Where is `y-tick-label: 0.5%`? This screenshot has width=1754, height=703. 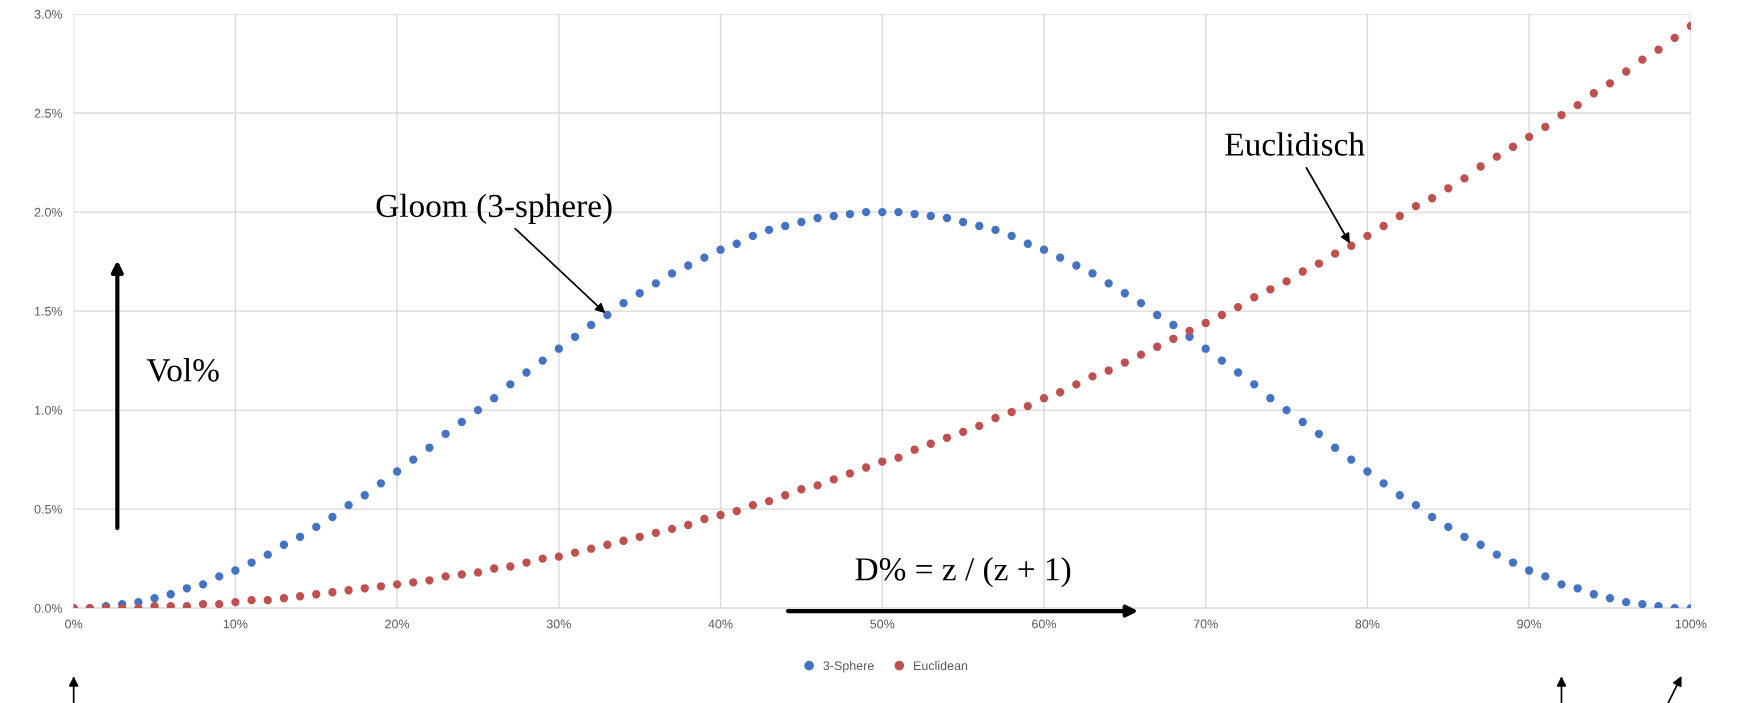
y-tick-label: 0.5% is located at coordinates (48, 509).